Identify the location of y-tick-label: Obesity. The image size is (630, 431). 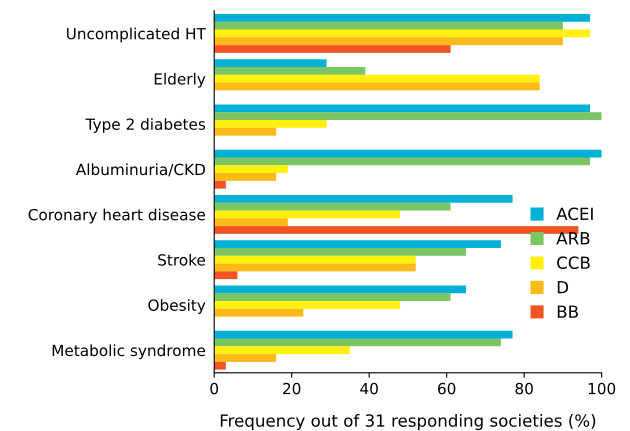
(177, 306).